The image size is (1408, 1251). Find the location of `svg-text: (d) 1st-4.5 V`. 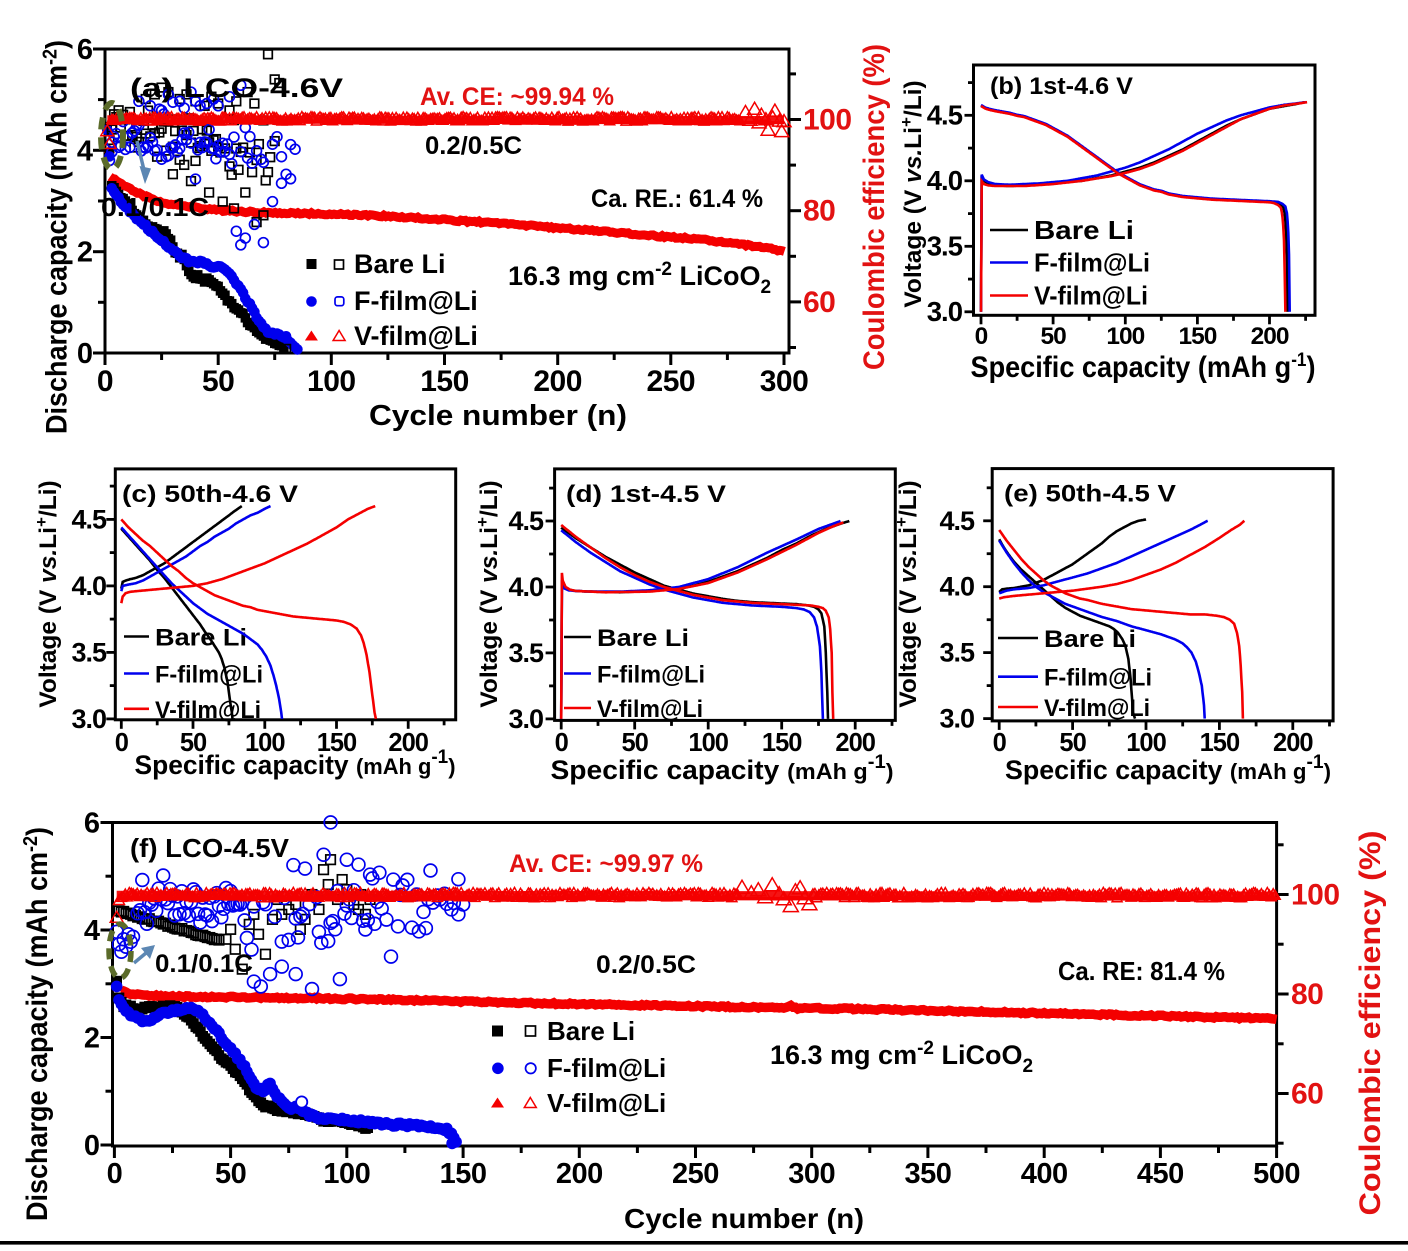

svg-text: (d) 1st-4.5 V is located at coordinates (646, 494).